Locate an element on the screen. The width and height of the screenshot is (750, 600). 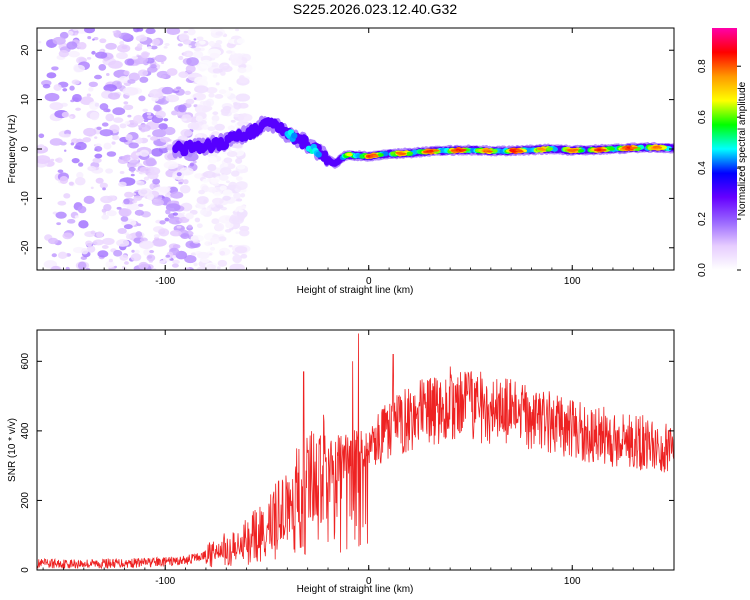
colorbar-ticks: 0.0 0.2 0.4 0.6 0.8 is located at coordinates (719, 168).